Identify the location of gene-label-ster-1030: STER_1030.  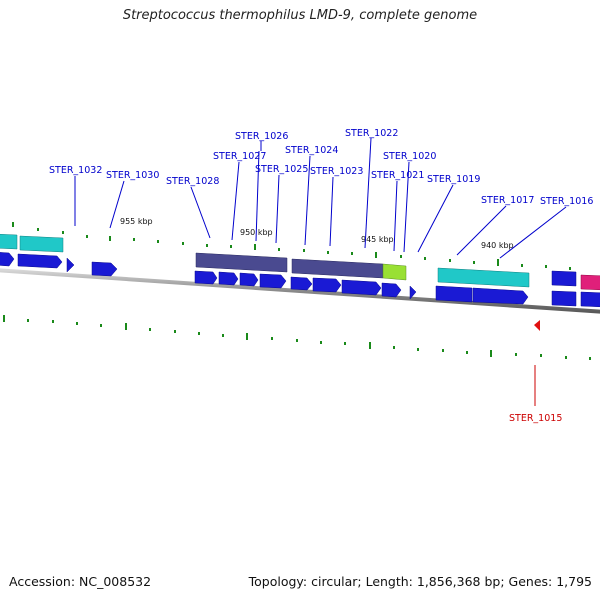
(132, 175).